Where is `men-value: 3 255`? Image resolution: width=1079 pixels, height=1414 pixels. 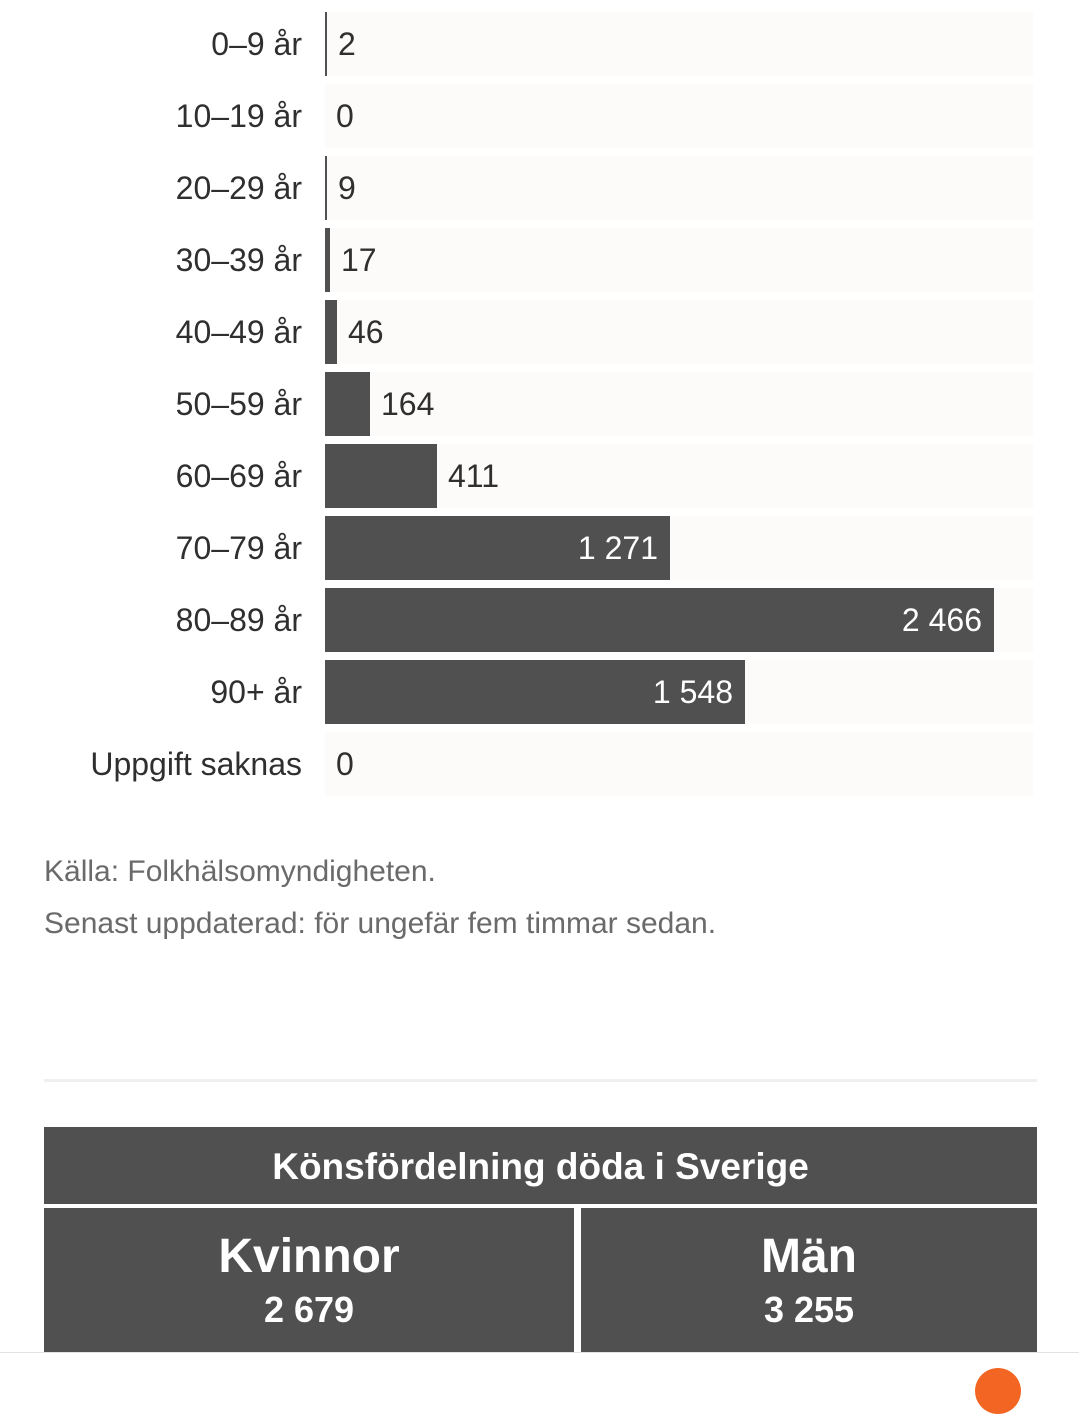 men-value: 3 255 is located at coordinates (809, 1309).